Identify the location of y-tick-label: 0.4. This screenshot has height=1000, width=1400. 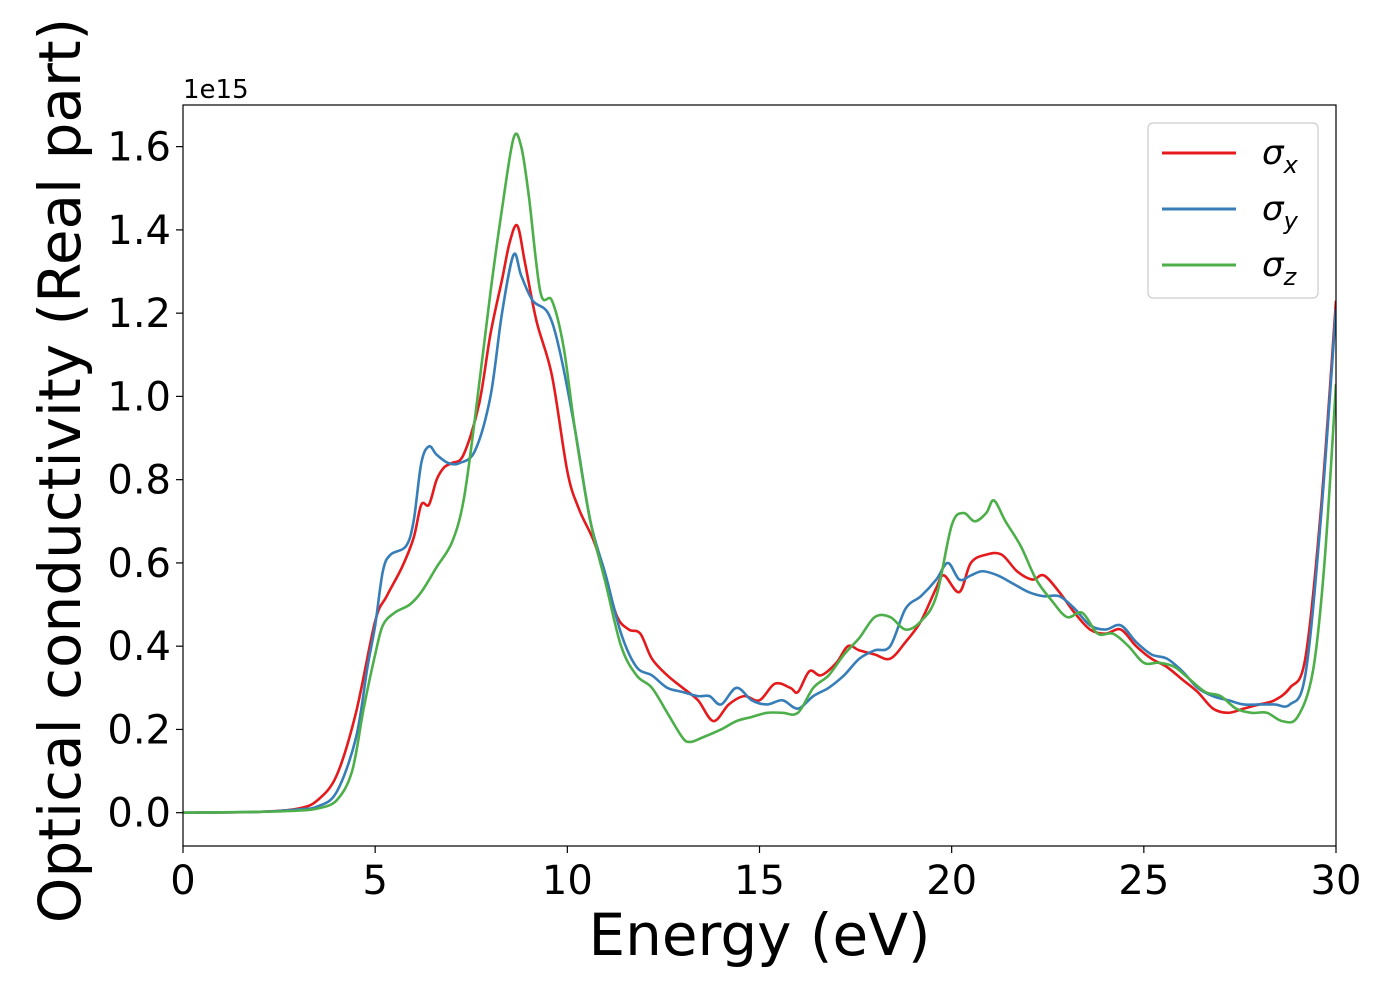
(139, 647).